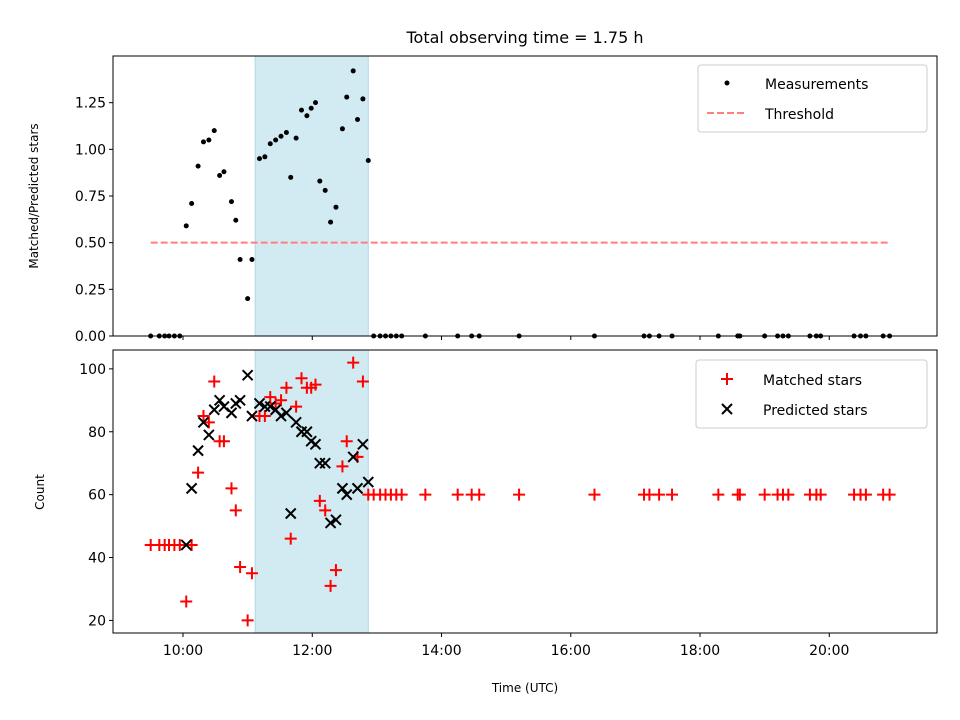 The height and width of the screenshot is (720, 960). What do you see at coordinates (90, 150) in the screenshot?
I see `top-y-tick-label: 1.00` at bounding box center [90, 150].